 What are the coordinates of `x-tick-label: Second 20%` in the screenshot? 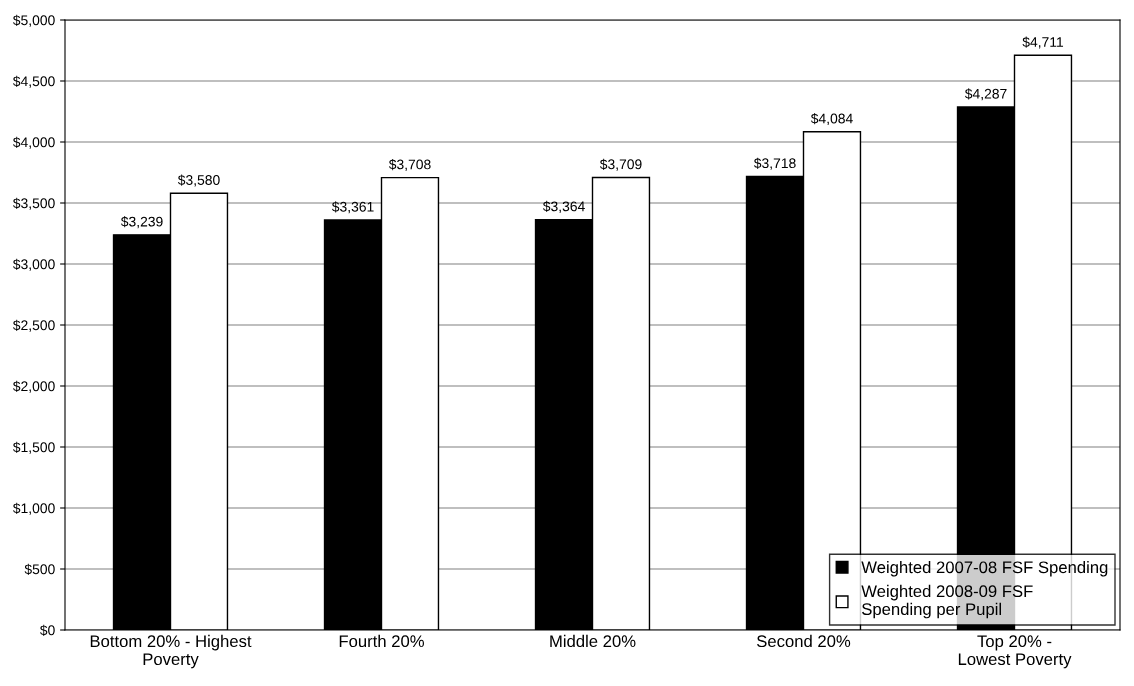 It's located at (804, 641).